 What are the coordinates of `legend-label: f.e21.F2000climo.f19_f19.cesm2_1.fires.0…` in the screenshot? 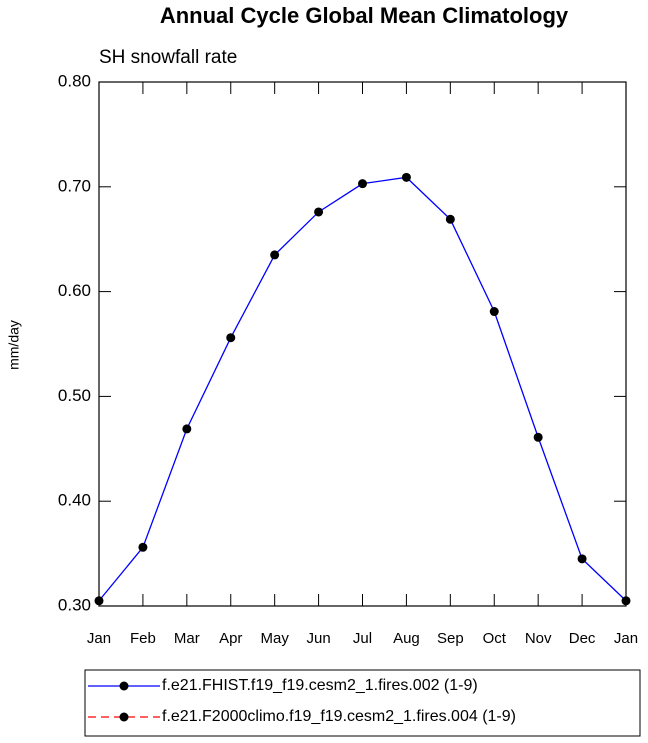 It's located at (339, 716).